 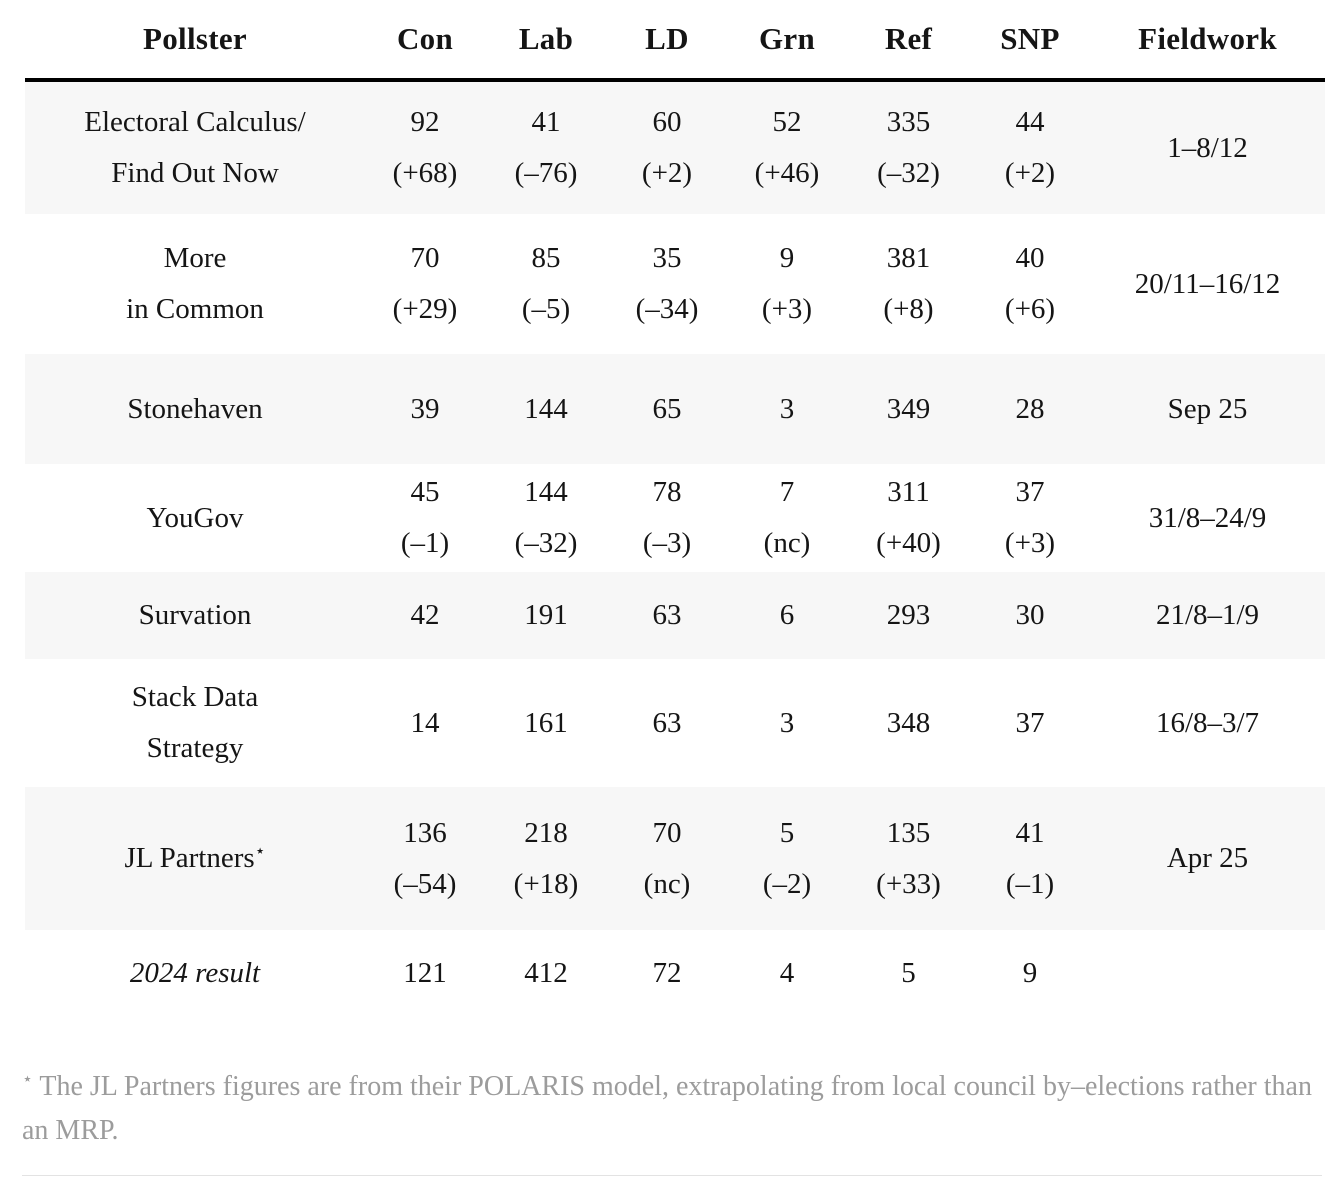 I want to click on pollster-name: 2024 result, so click(x=195, y=973).